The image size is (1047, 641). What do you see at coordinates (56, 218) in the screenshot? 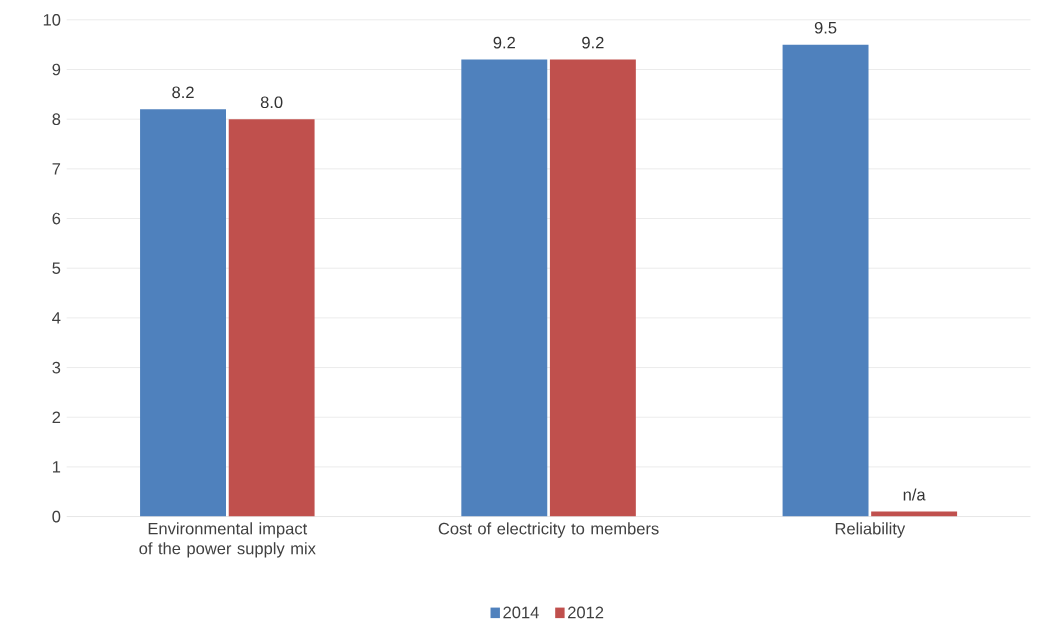
I see `y-tick-label: 6` at bounding box center [56, 218].